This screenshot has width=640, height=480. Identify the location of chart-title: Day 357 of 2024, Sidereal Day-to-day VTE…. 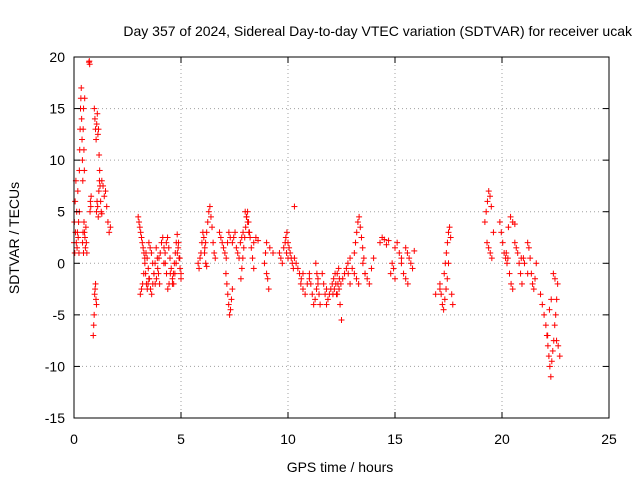
(378, 31).